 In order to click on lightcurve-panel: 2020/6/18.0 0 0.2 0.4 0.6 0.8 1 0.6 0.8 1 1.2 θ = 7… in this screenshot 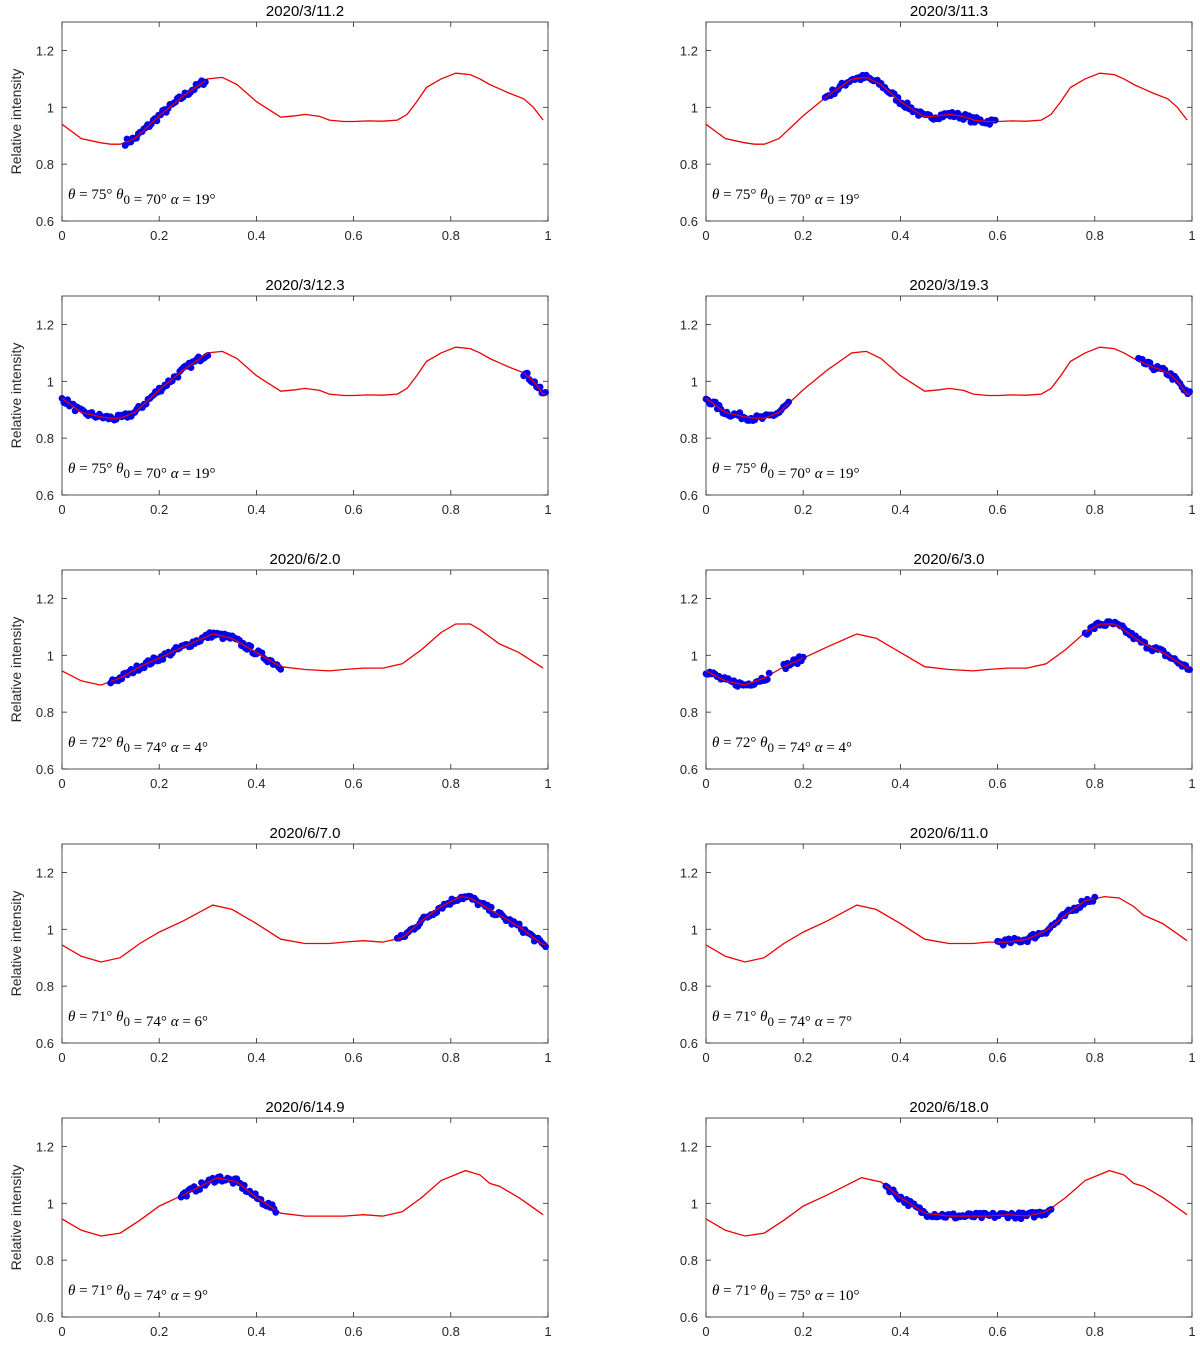, I will do `click(922, 1230)`.